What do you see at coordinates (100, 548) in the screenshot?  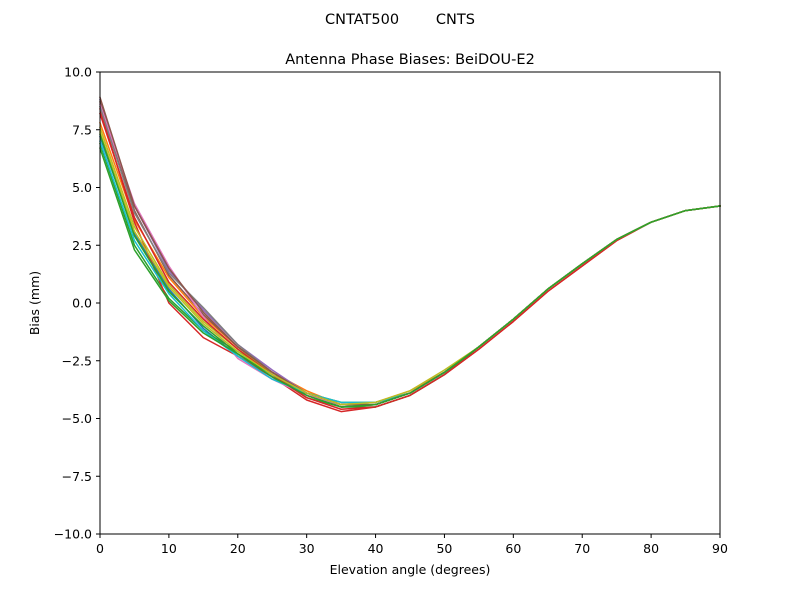 I see `x-tick-label: 0` at bounding box center [100, 548].